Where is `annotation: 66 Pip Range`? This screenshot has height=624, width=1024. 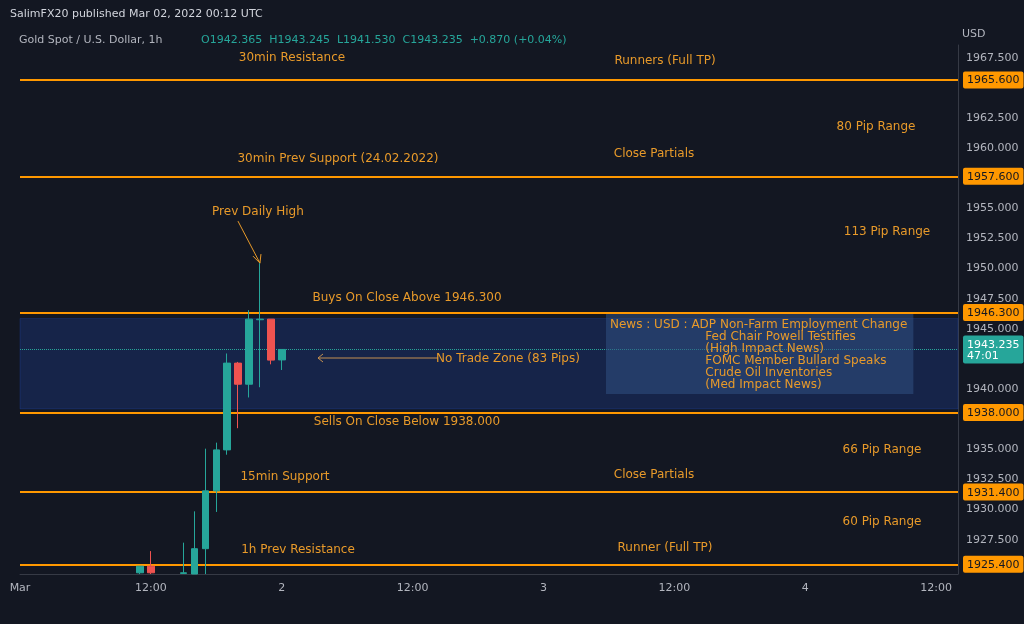
annotation: 66 Pip Range is located at coordinates (882, 449).